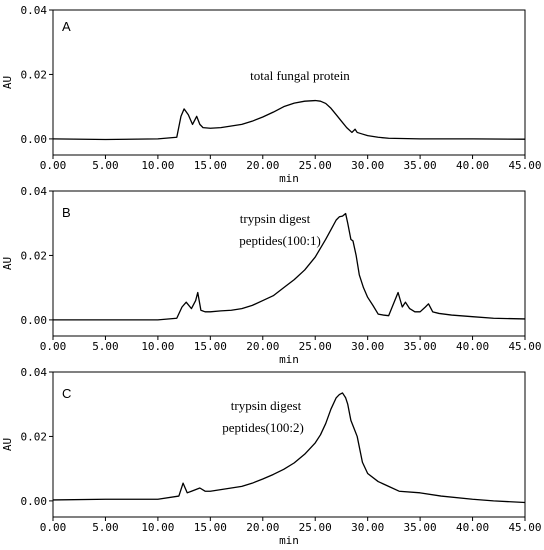 This screenshot has height=550, width=544. What do you see at coordinates (275, 218) in the screenshot?
I see `panel-b-annotation-line: trypsin digest` at bounding box center [275, 218].